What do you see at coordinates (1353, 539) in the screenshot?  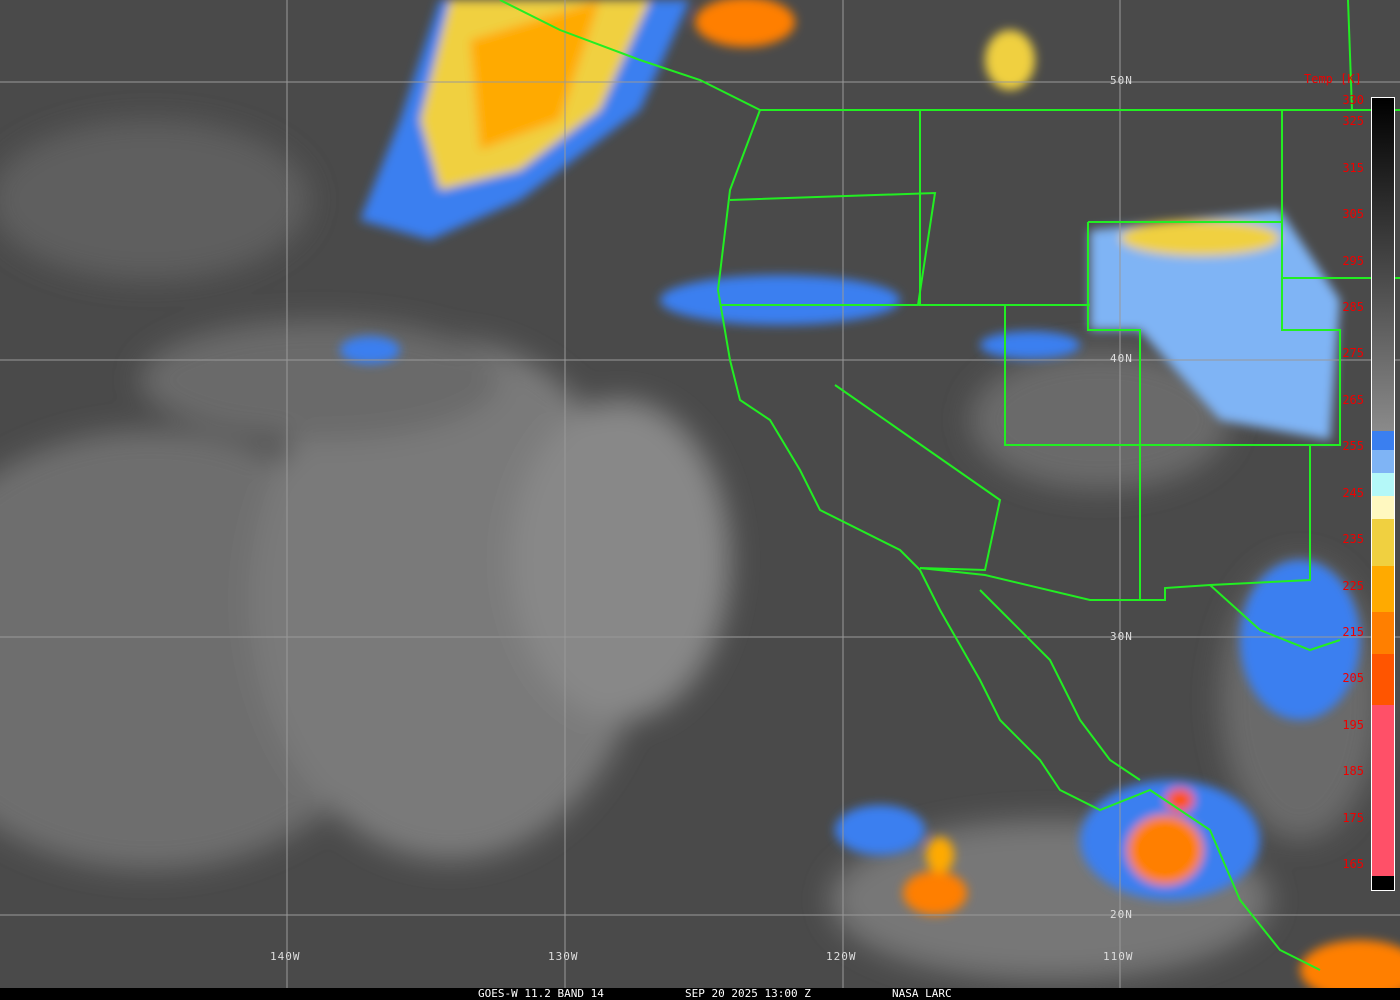 I see `colorbar-tick: 235` at bounding box center [1353, 539].